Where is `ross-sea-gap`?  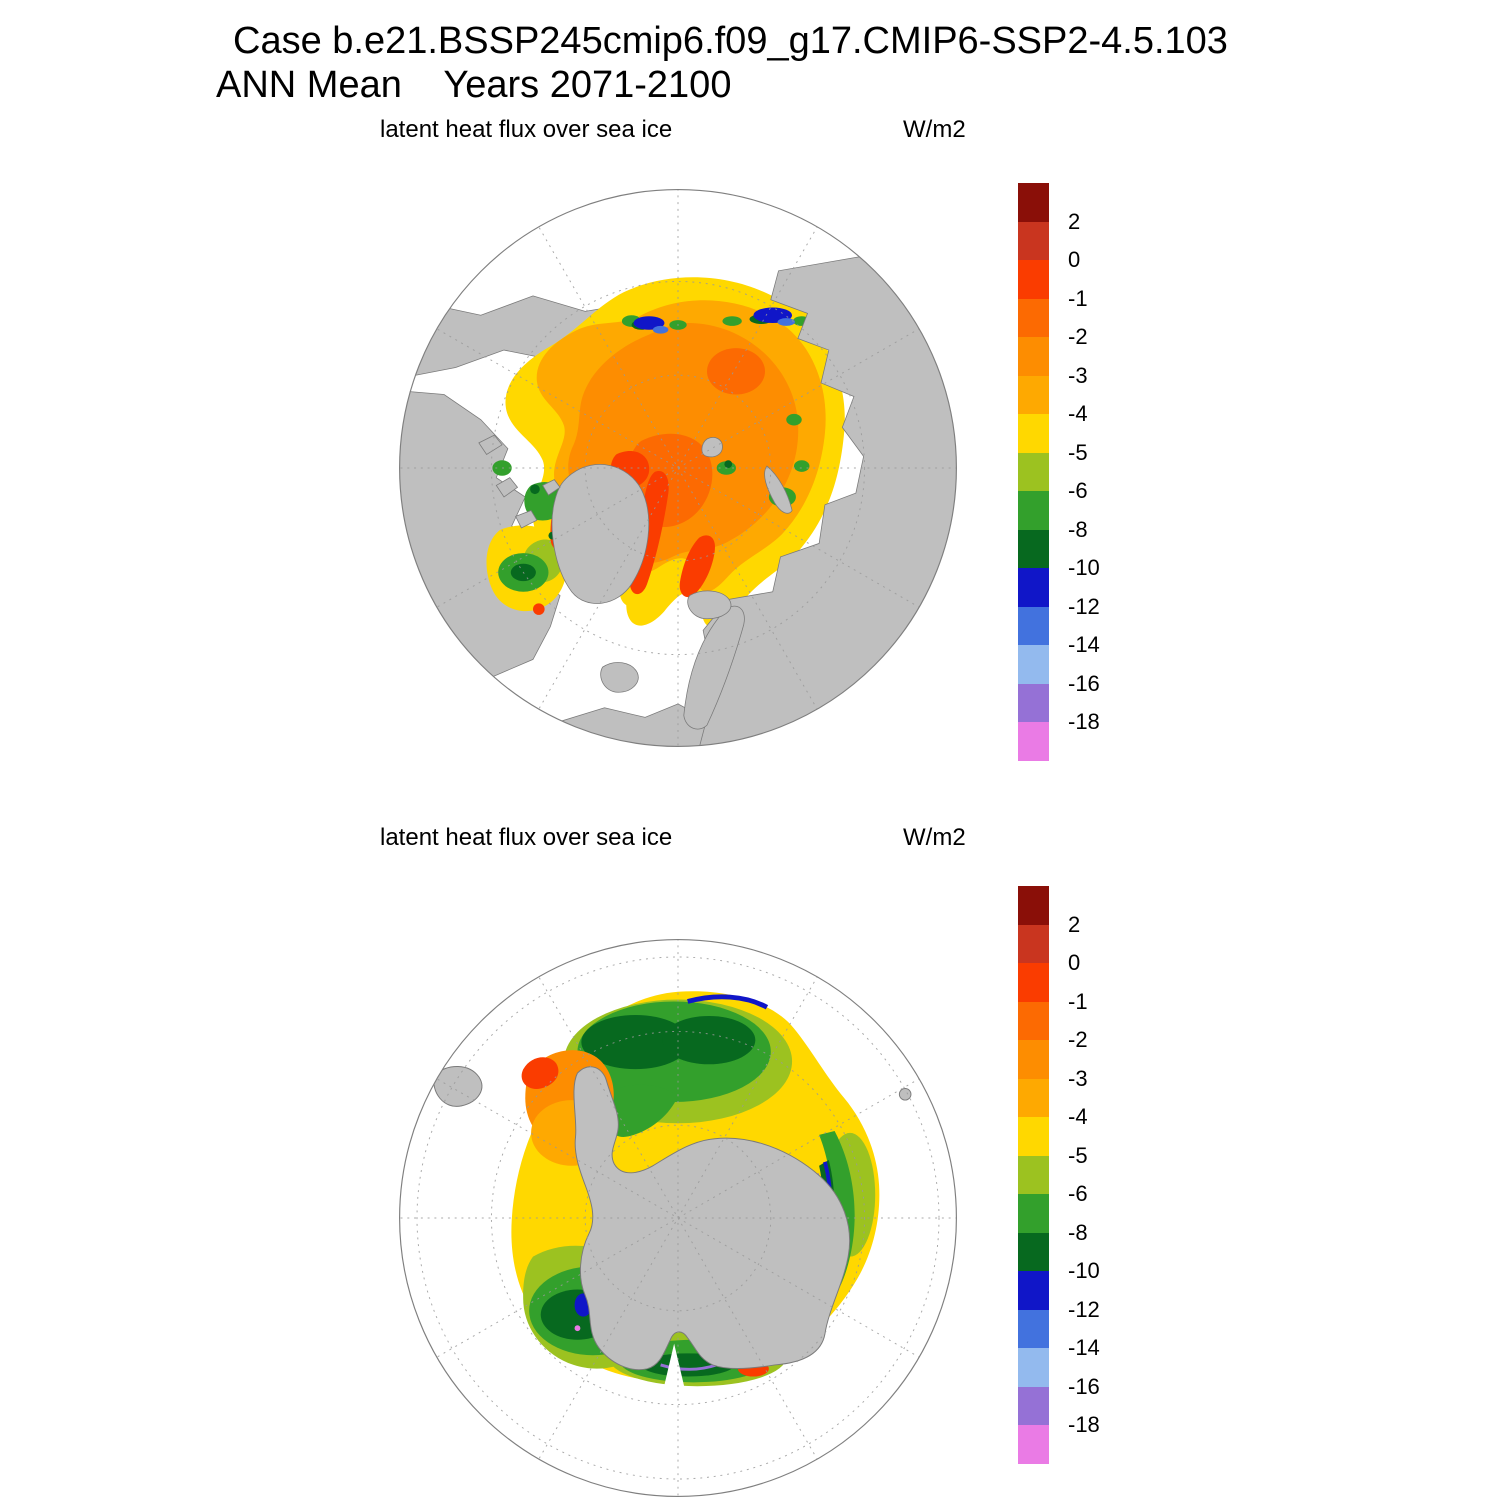 ross-sea-gap is located at coordinates (674, 1409).